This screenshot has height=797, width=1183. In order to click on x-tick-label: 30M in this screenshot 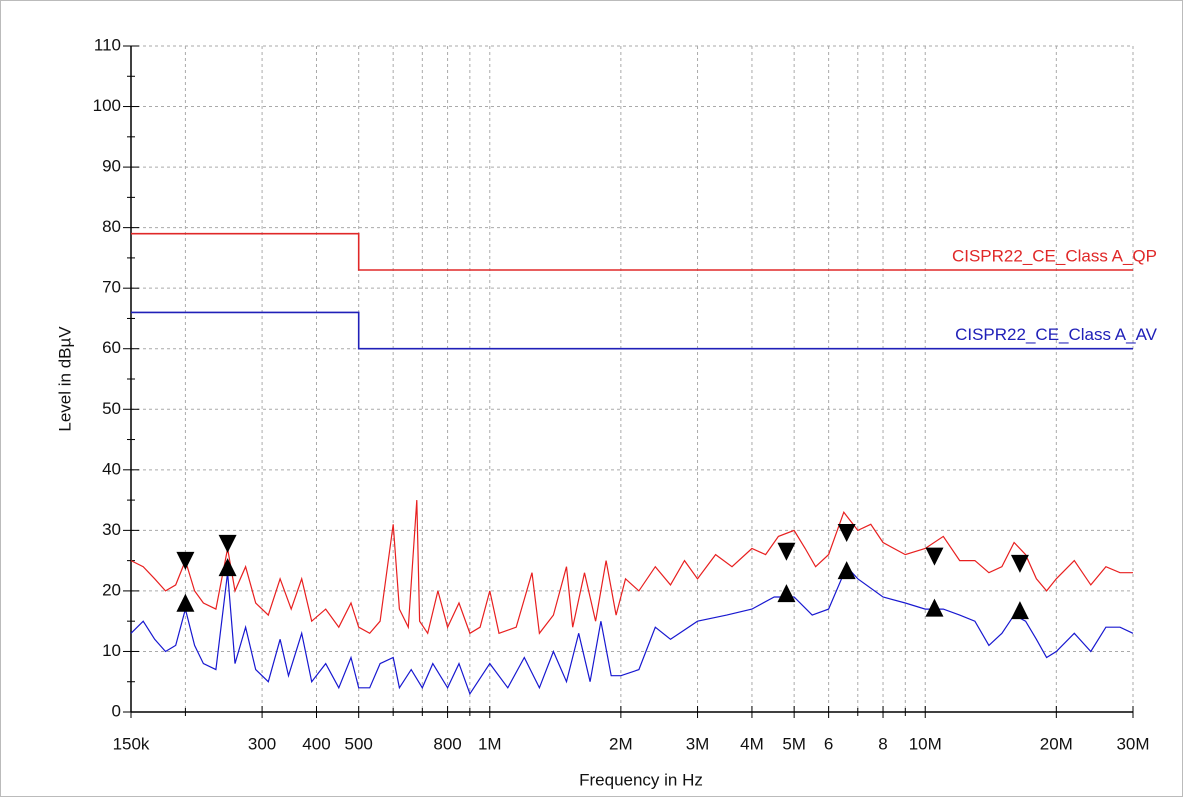, I will do `click(1132, 743)`.